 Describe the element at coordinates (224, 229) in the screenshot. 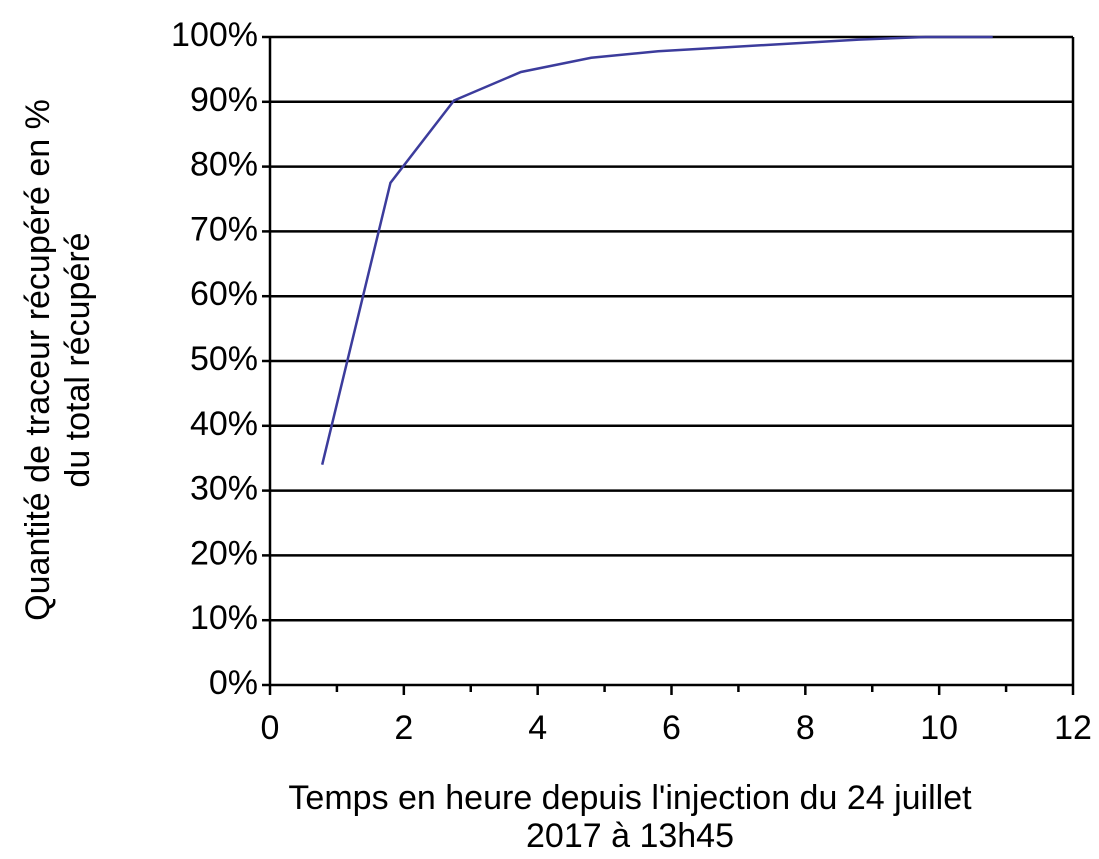

I see `y-tick-label: 70%` at that location.